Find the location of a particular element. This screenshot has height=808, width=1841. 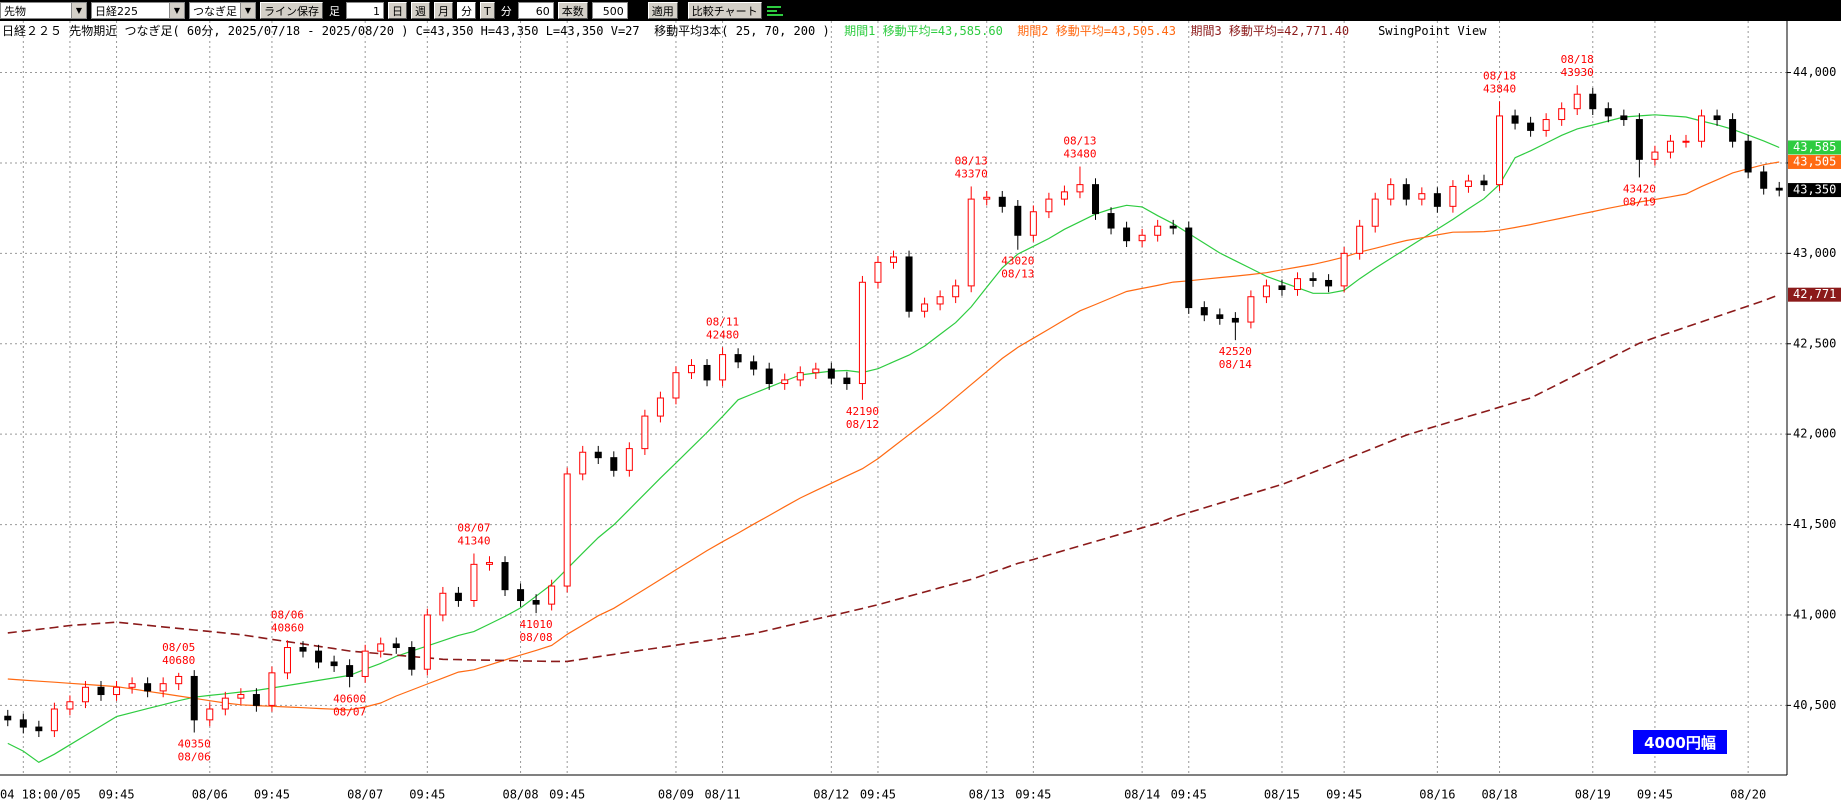

count-label: 本数 is located at coordinates (572, 10).